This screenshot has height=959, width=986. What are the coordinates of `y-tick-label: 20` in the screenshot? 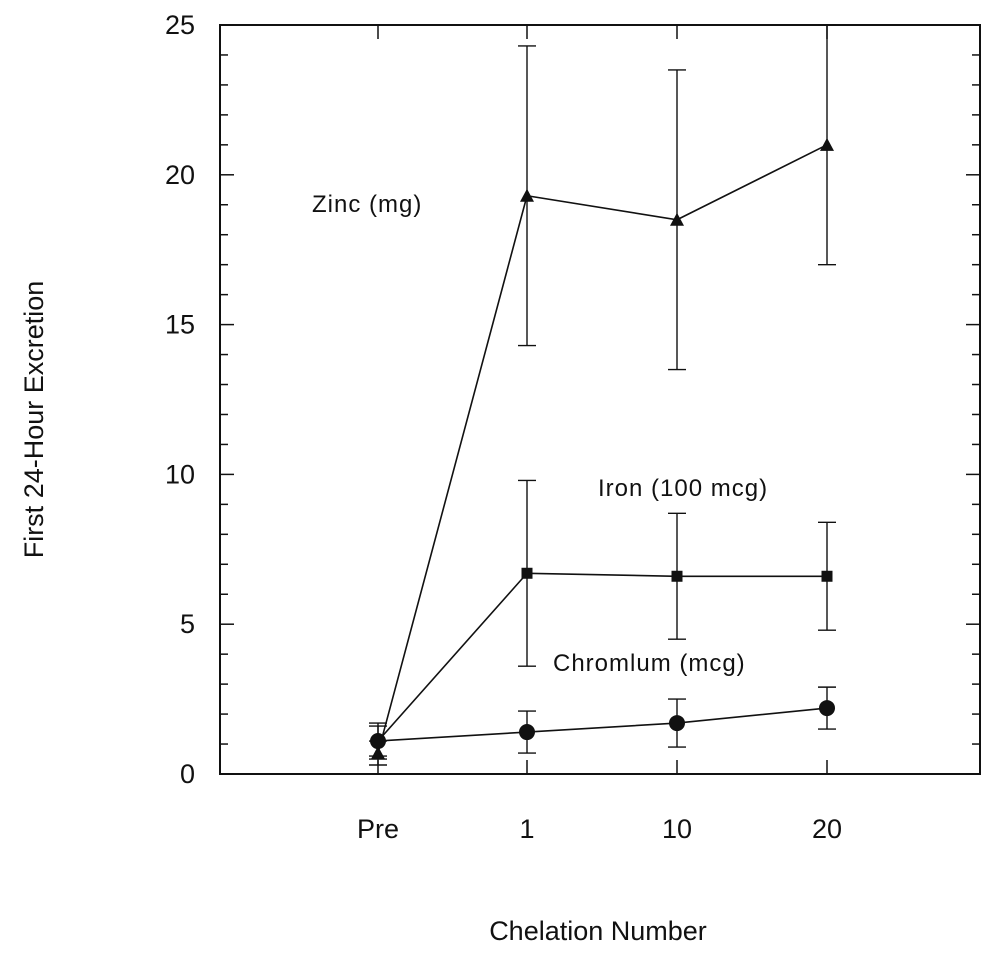 It's located at (180, 175).